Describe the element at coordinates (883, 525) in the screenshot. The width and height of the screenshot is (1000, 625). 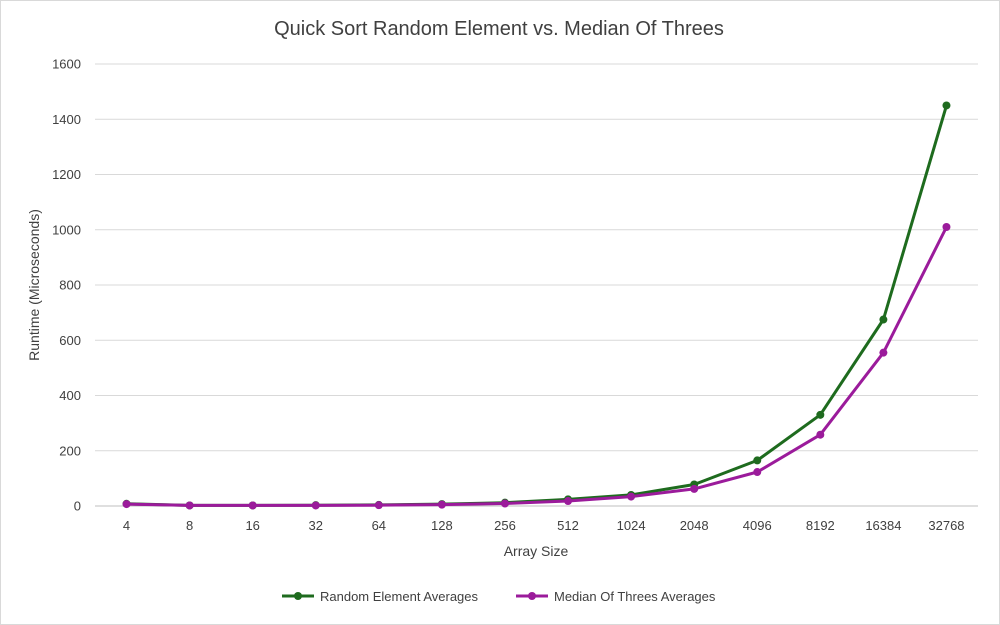
I see `x-tick-label: 16384` at that location.